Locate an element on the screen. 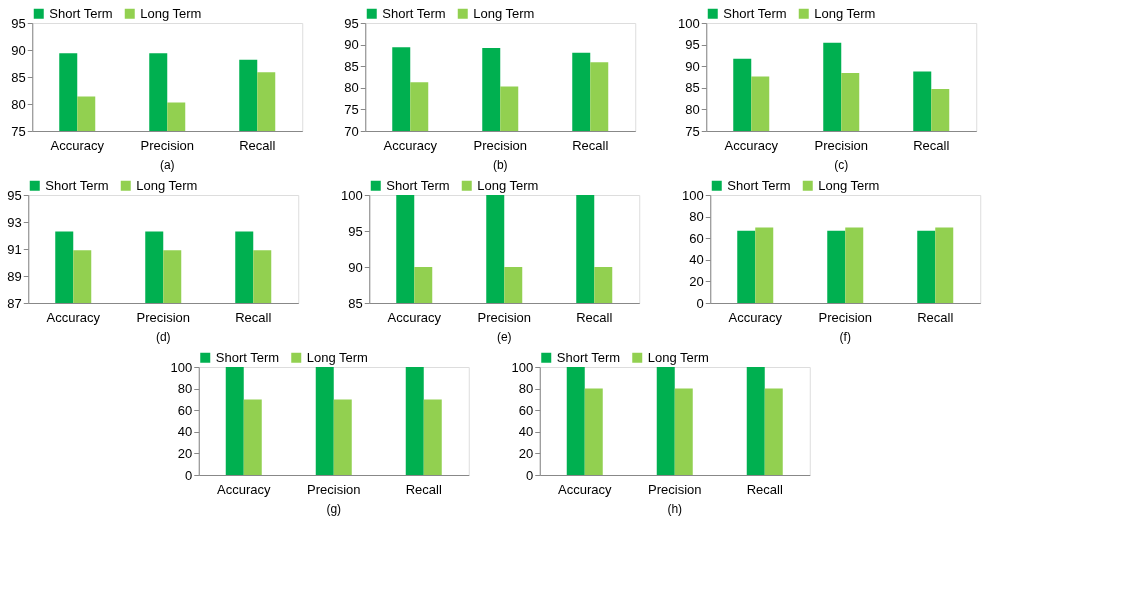  text: (a) is located at coordinates (167, 165).